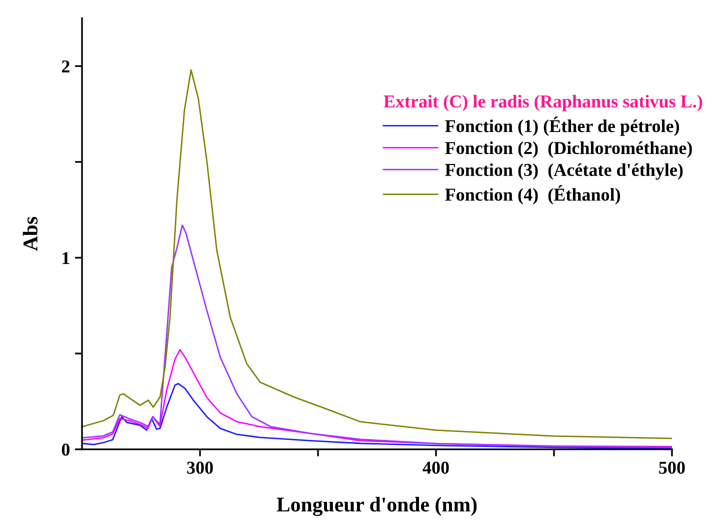 This screenshot has height=521, width=722. Describe the element at coordinates (66, 450) in the screenshot. I see `y-tick-label: 0` at that location.